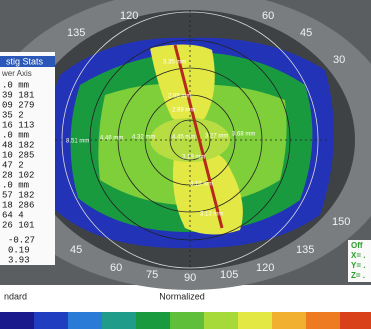 This screenshot has height=329, width=371. Describe the element at coordinates (179, 97) in the screenshot. I see `map-label: 2.85 mm` at that location.